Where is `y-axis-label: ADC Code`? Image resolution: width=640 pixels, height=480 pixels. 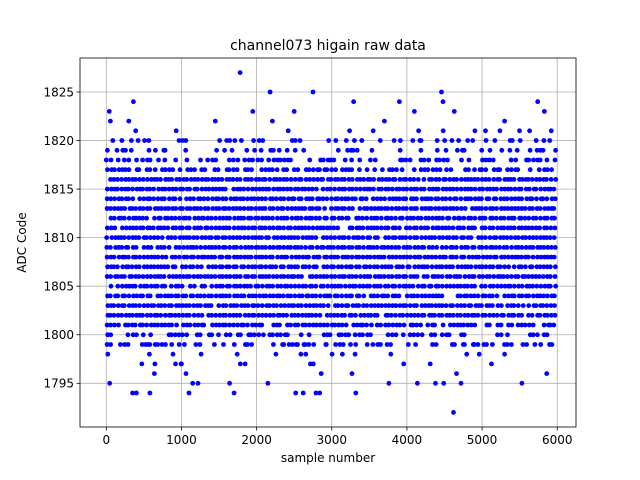
y-axis-label: ADC Code is located at coordinates (22, 242).